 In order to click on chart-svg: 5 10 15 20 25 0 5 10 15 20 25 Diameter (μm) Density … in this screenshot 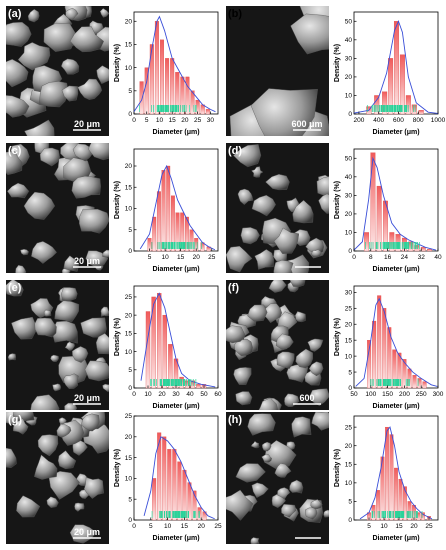, I will do `click(386, 478)`.